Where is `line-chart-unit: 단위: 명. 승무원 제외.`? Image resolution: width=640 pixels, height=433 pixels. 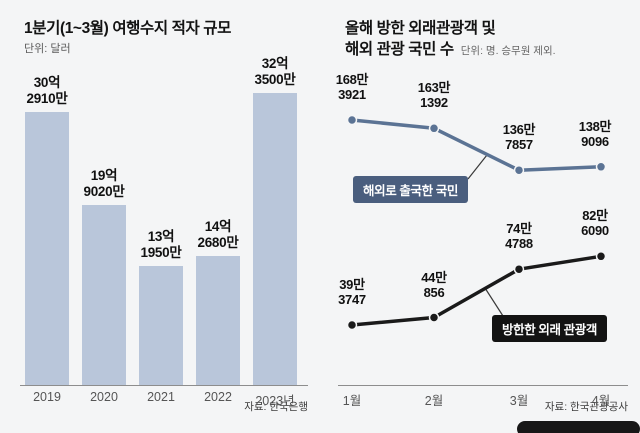
line-chart-unit: 단위: 명. 승무원 제외. is located at coordinates (508, 51).